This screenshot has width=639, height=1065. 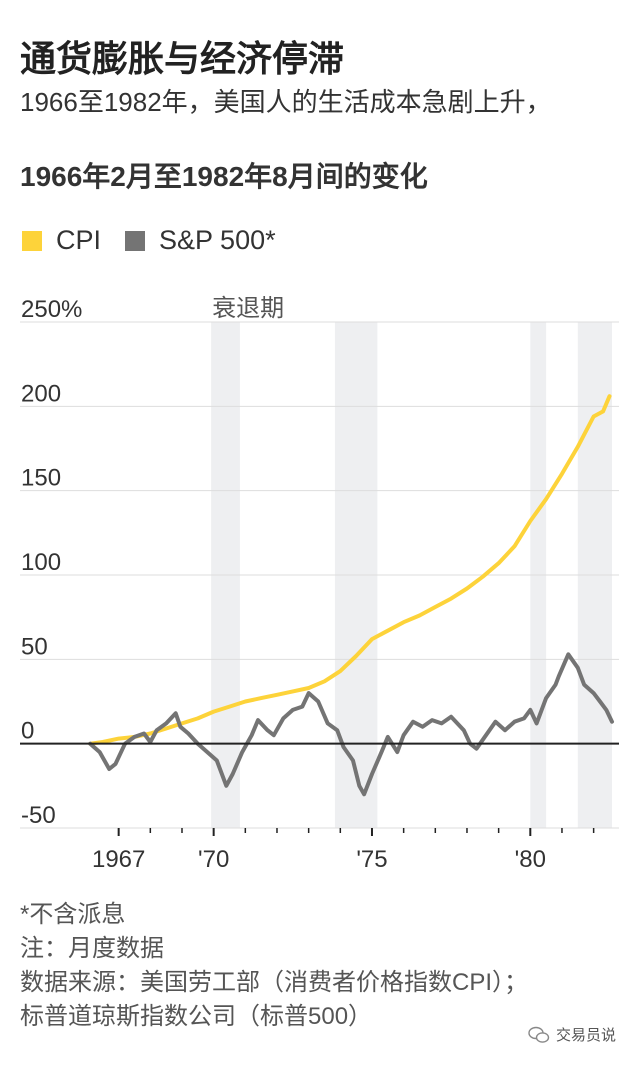 I want to click on wechat-icon, so click(x=539, y=1034).